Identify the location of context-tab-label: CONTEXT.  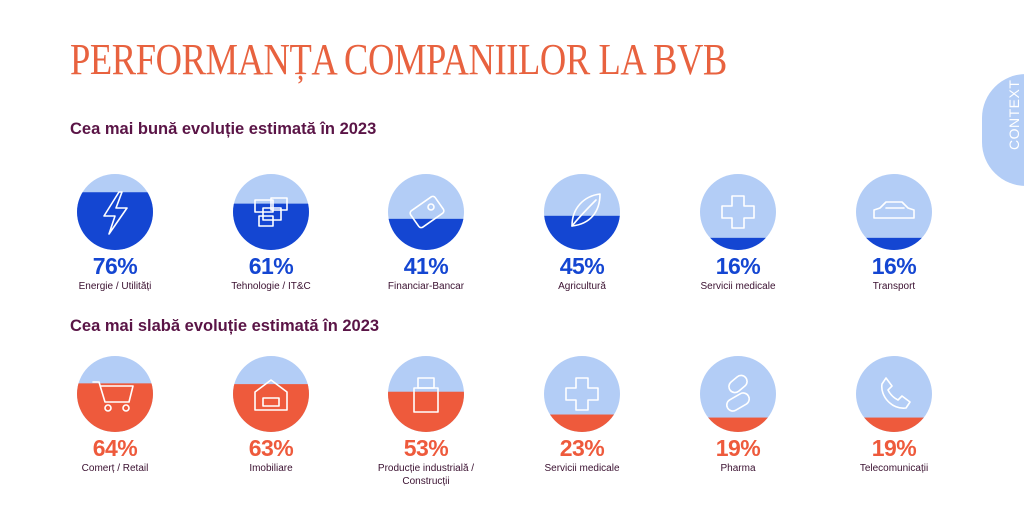
(1014, 114).